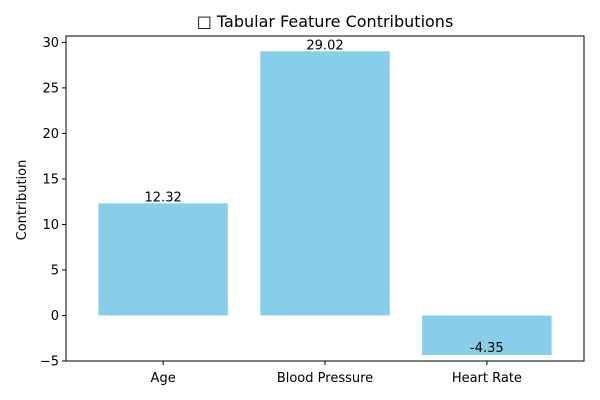 The height and width of the screenshot is (400, 600). Describe the element at coordinates (324, 45) in the screenshot. I see `data-label: 29.02` at that location.